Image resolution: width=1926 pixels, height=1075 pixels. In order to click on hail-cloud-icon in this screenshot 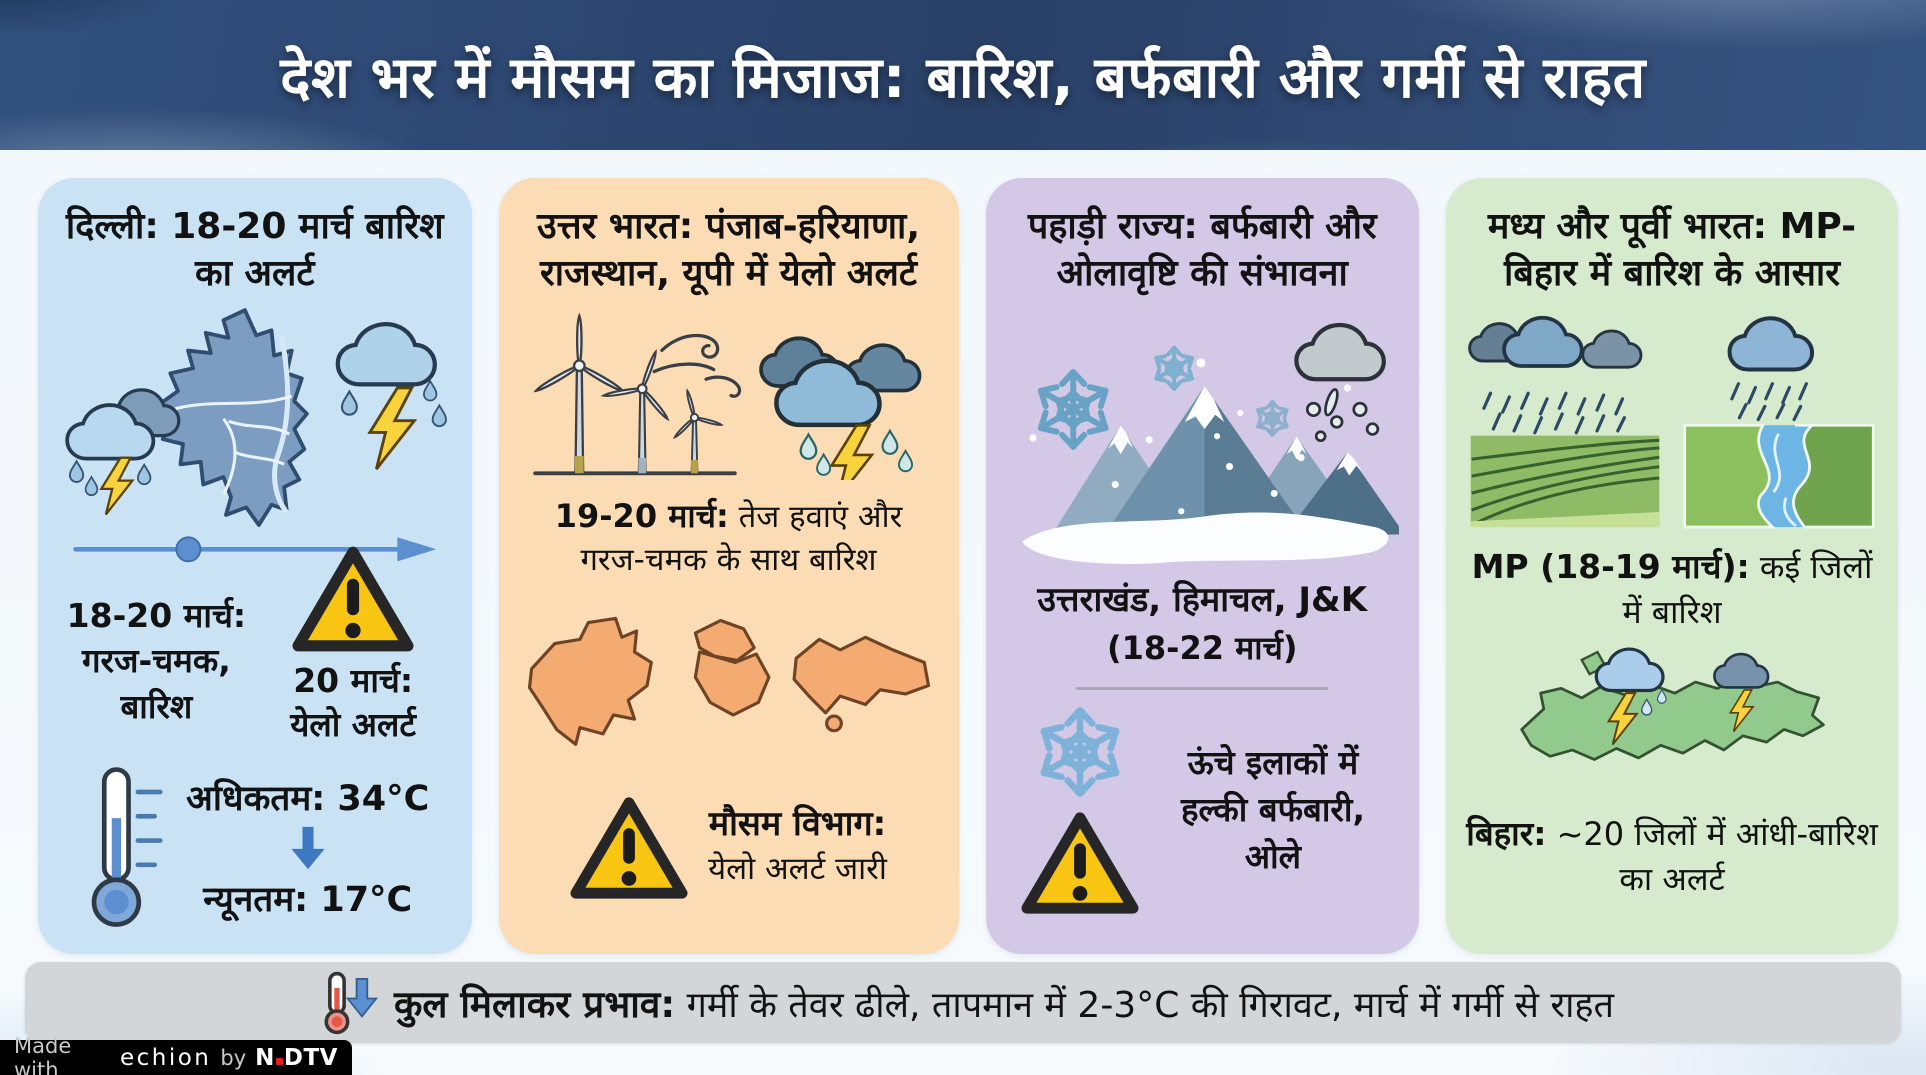, I will do `click(1339, 383)`.